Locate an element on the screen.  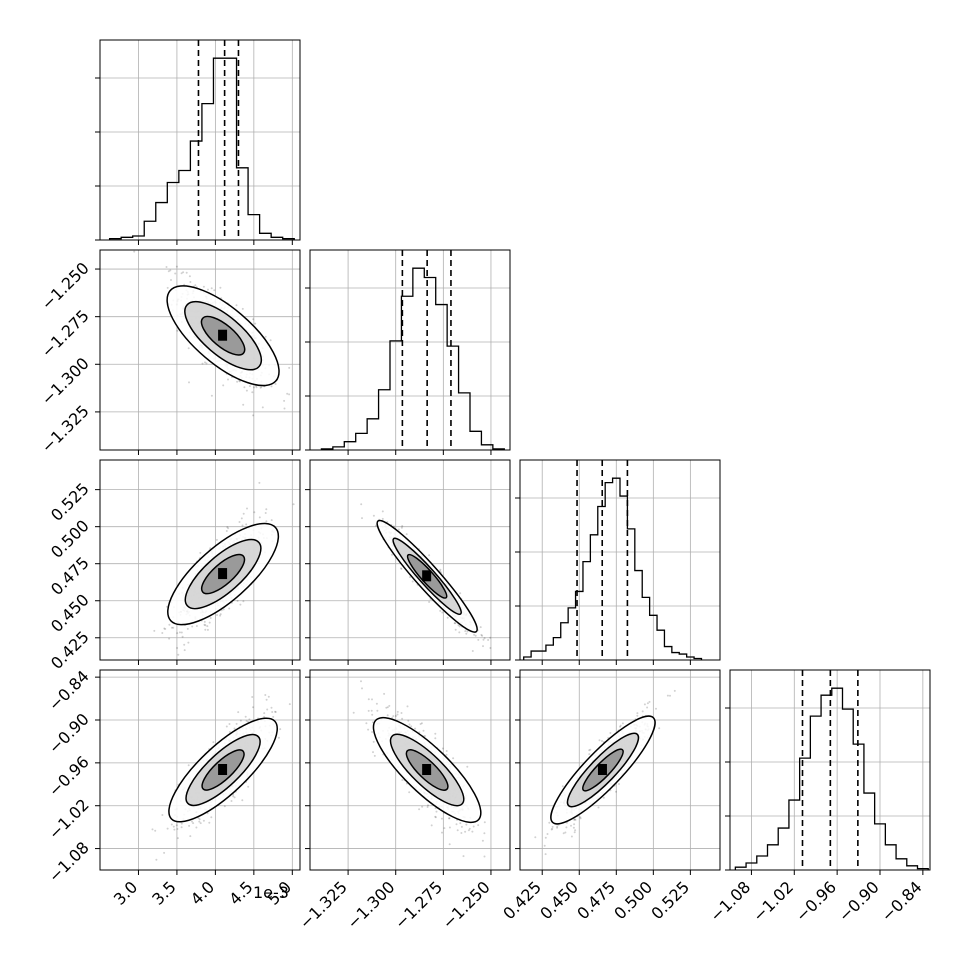
y-tick-label: −0.96 is located at coordinates (69, 776).